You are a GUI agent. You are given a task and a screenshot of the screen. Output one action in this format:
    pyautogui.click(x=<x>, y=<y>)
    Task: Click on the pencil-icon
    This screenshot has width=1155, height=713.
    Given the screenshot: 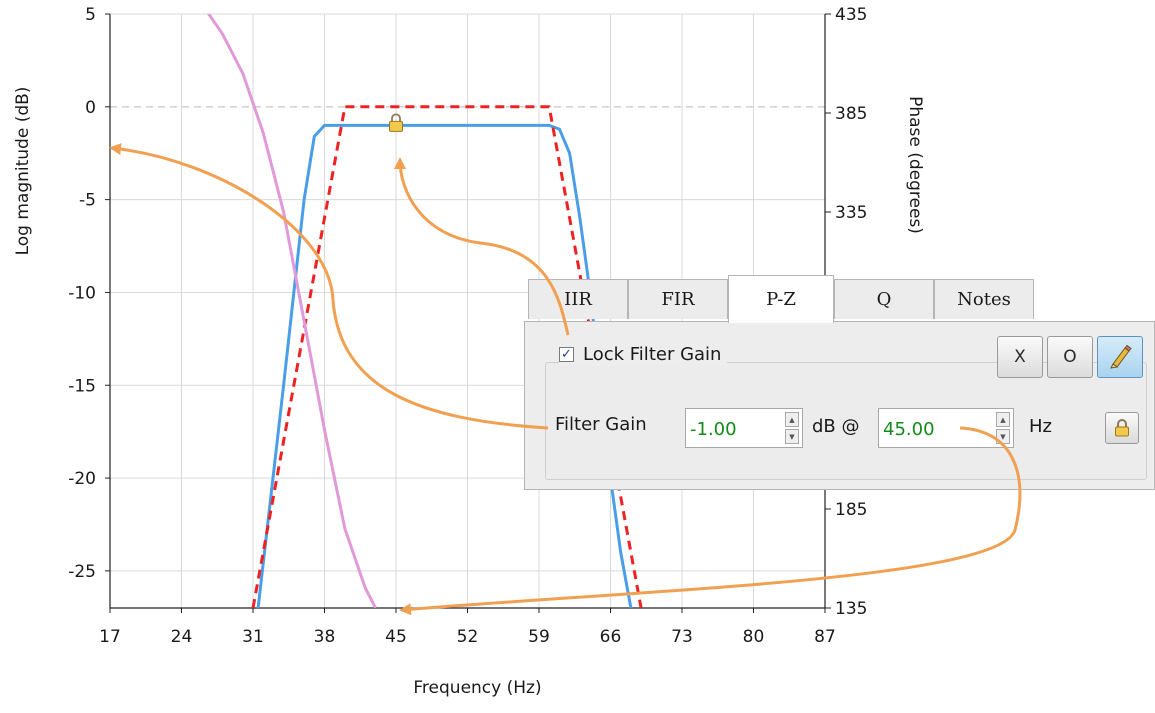 What is the action you would take?
    pyautogui.click(x=1120, y=357)
    